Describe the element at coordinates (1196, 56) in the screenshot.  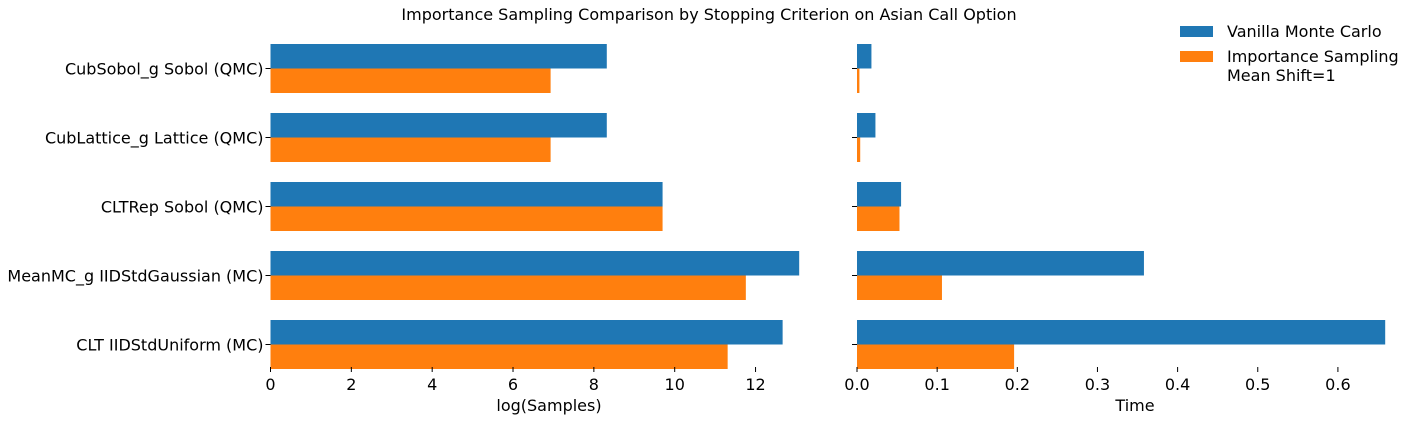
I see `legend-swatch-importance` at that location.